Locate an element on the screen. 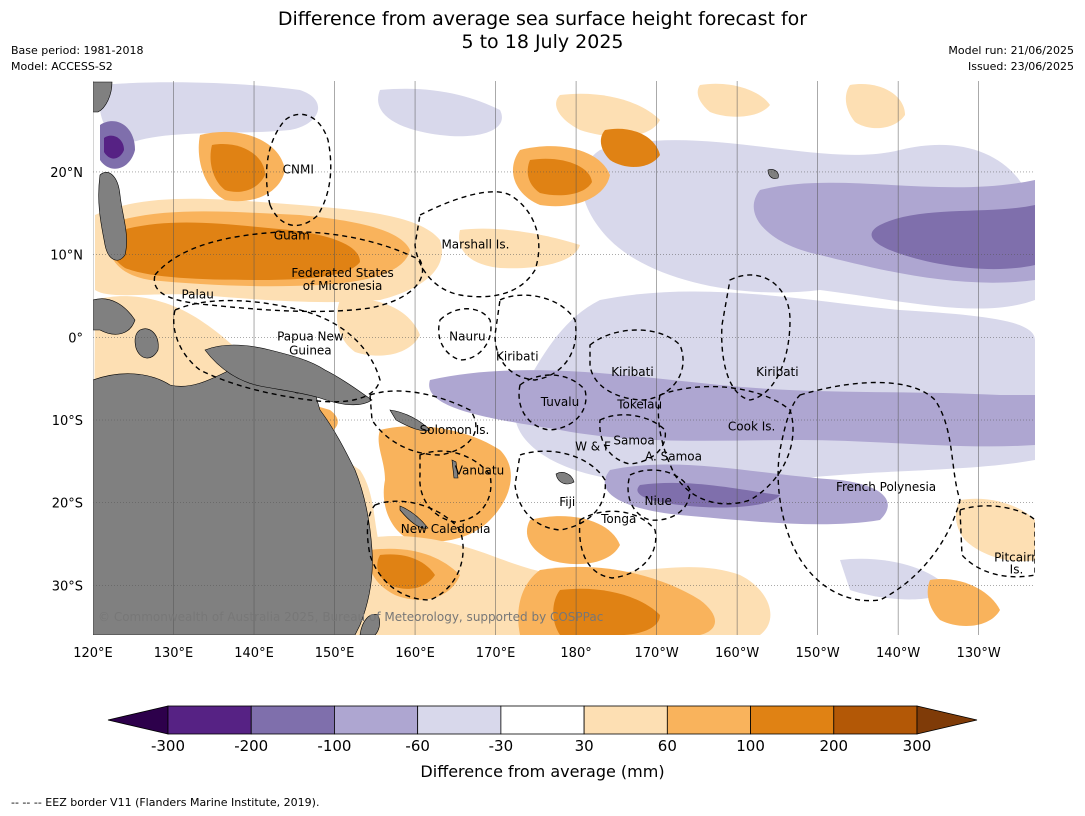 The height and width of the screenshot is (816, 1085). eez-samoa is located at coordinates (632, 439).